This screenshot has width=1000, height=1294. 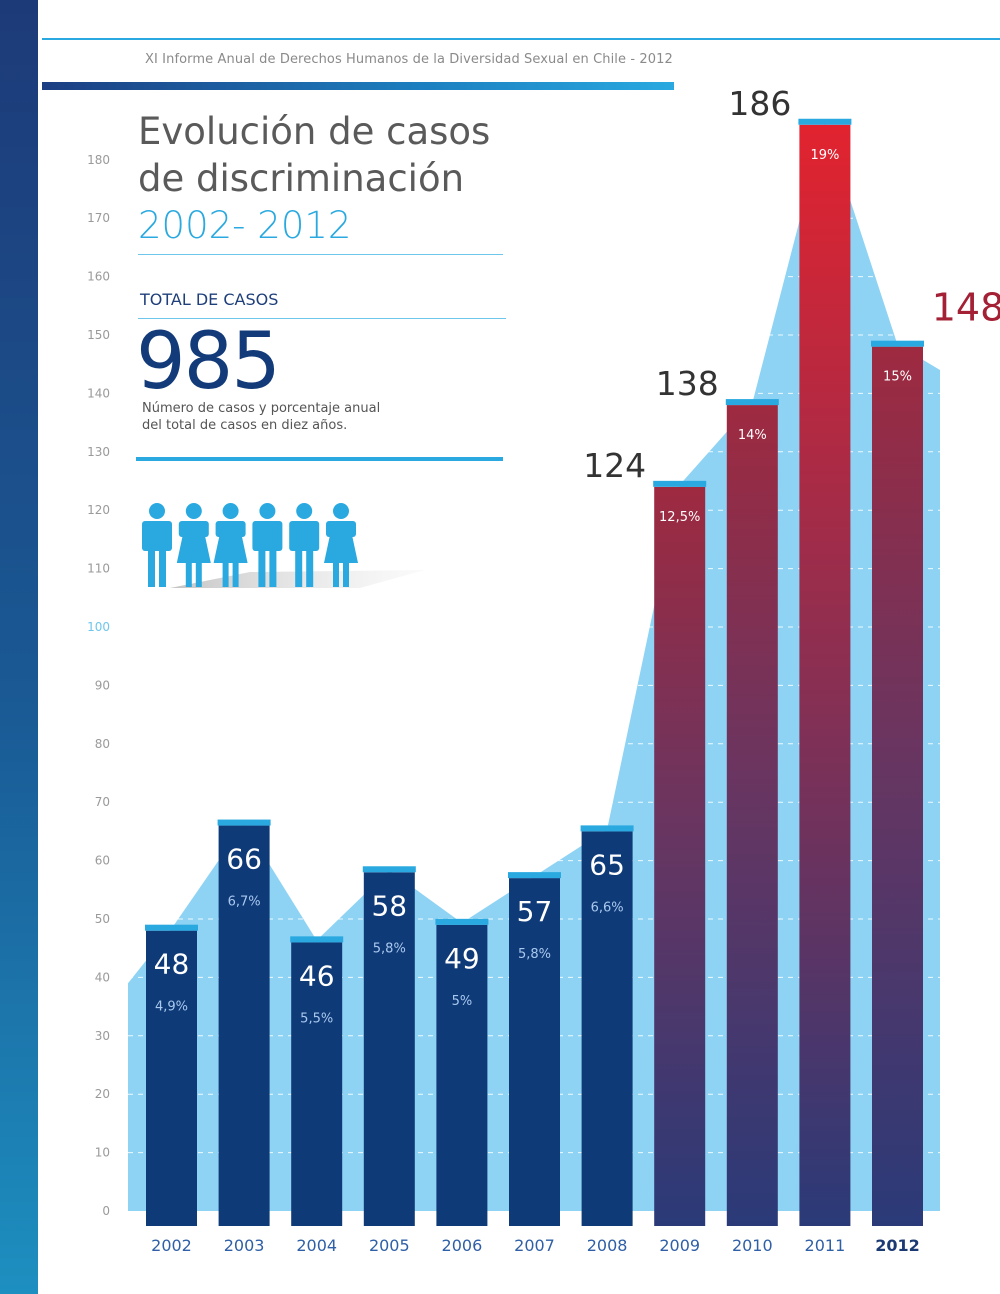 I want to click on x-tick-label: 2002, so click(x=171, y=1245).